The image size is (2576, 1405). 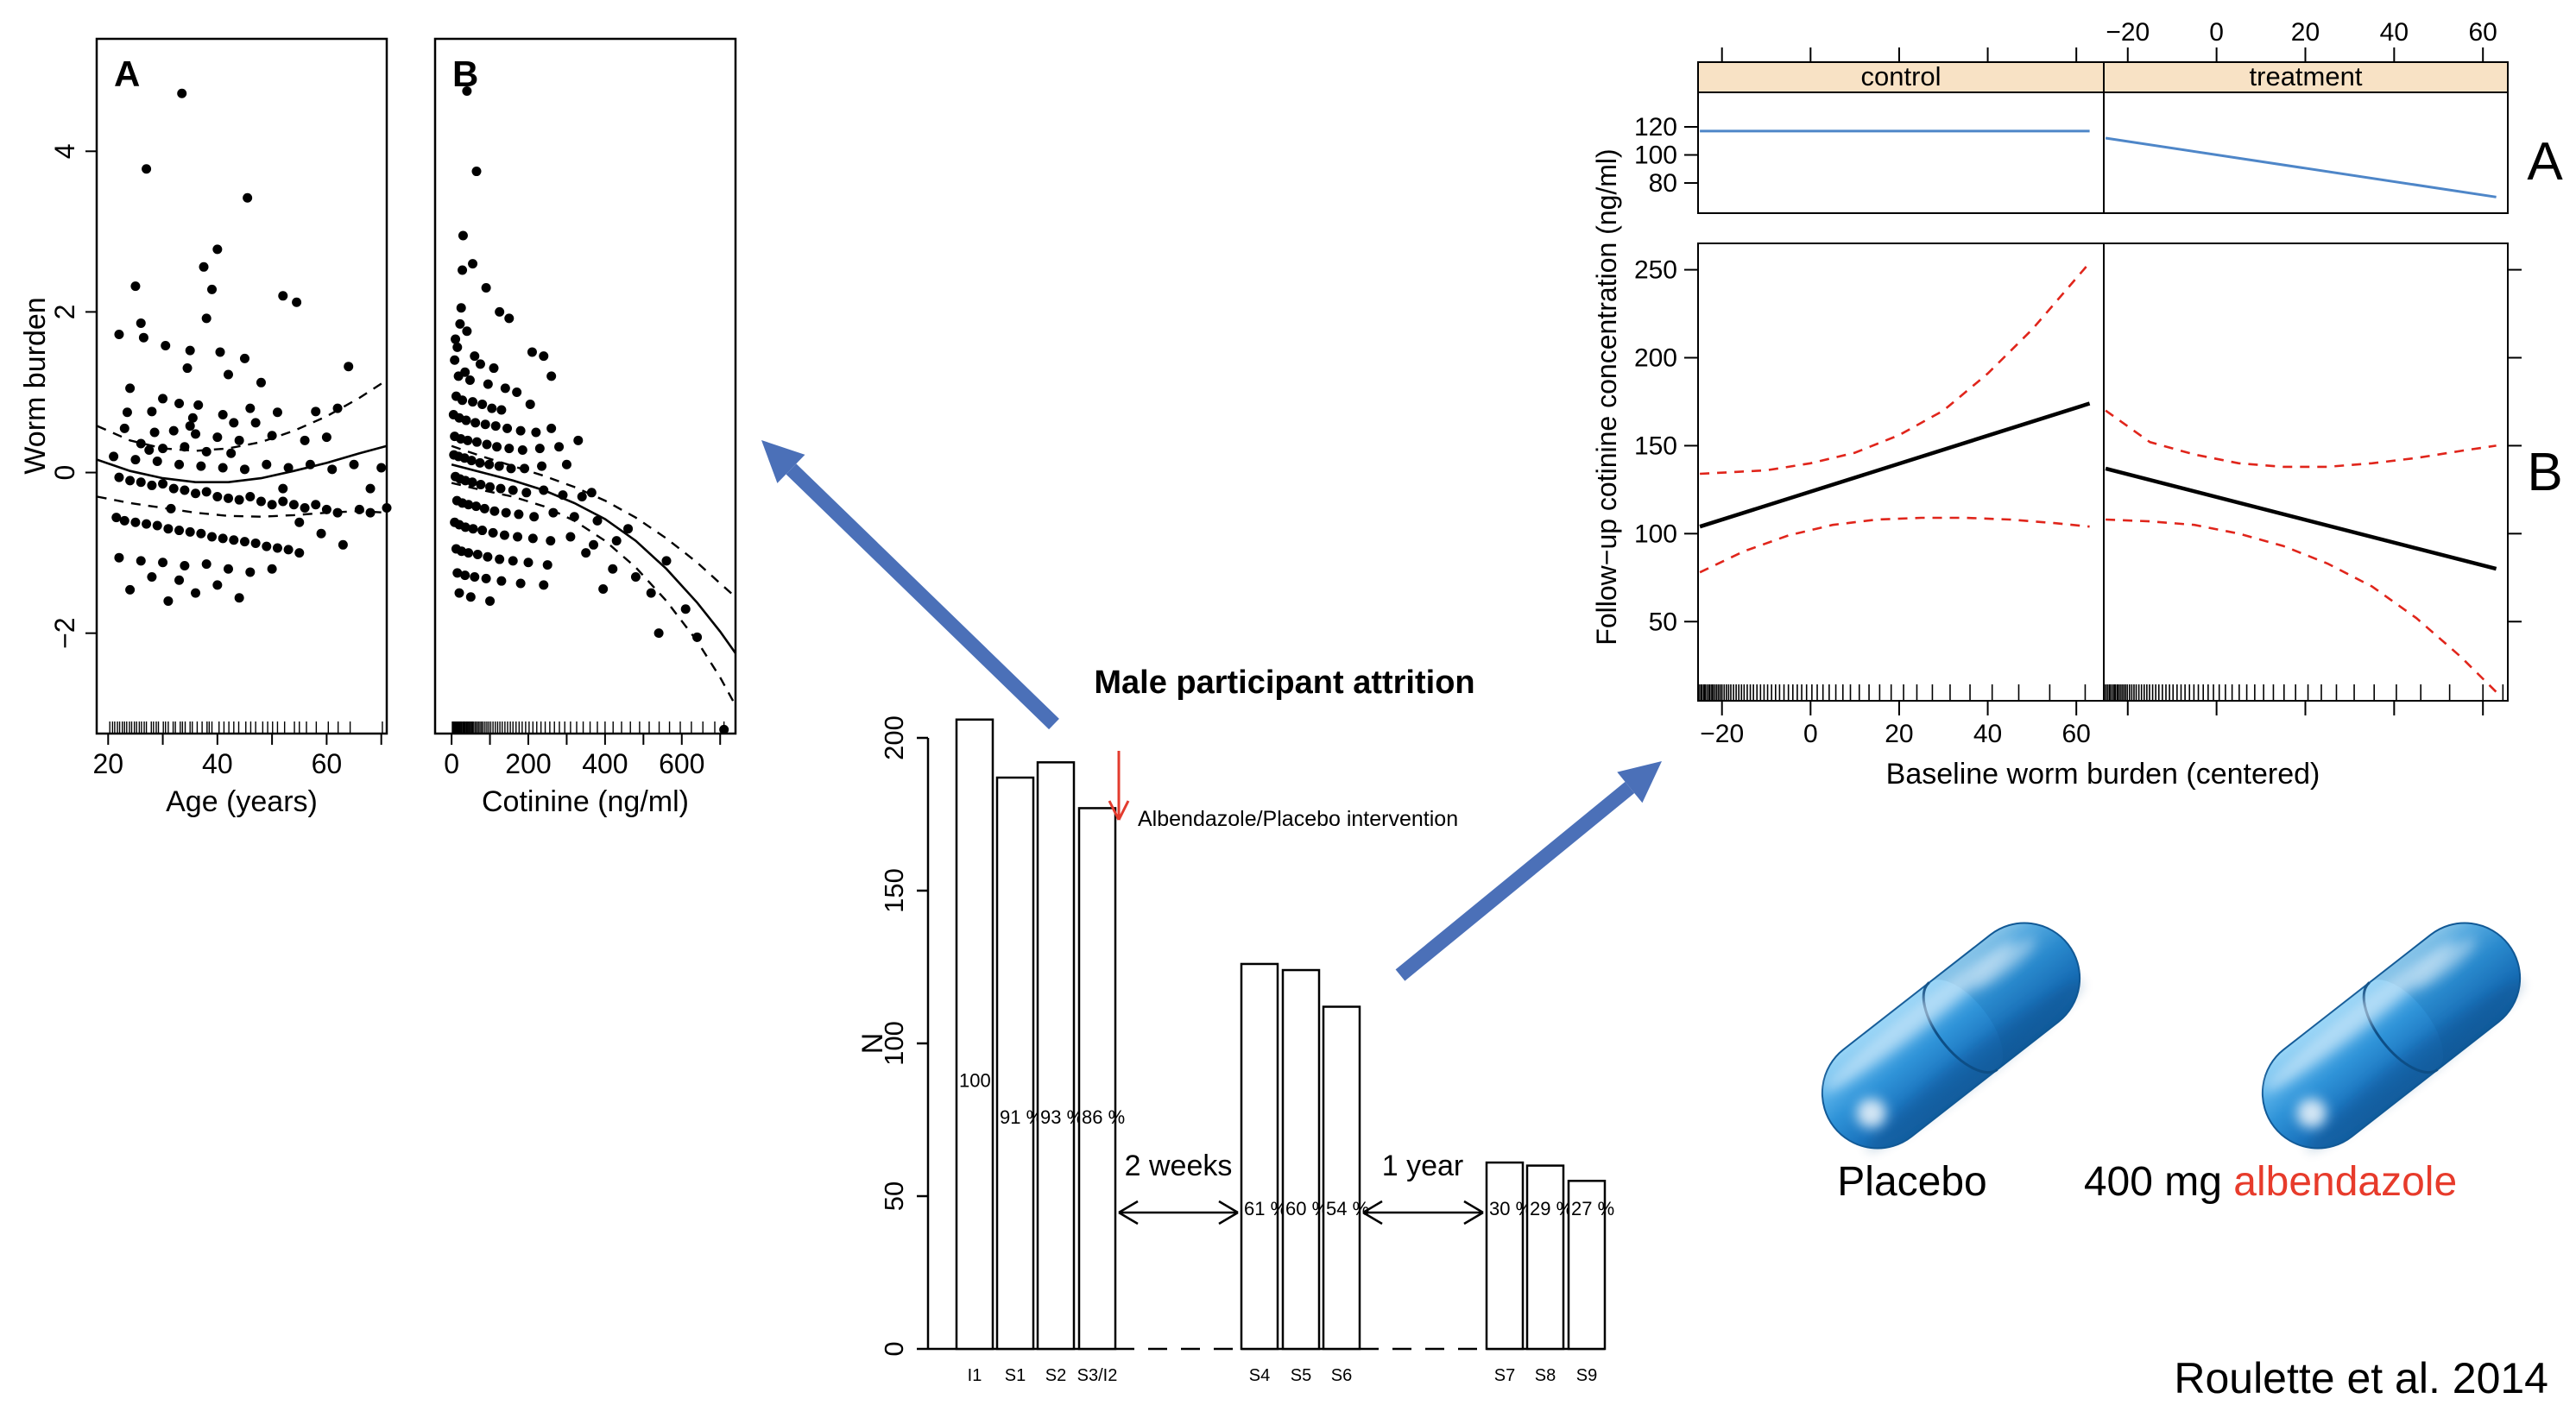 What do you see at coordinates (681, 763) in the screenshot?
I see `svg-text: 600` at bounding box center [681, 763].